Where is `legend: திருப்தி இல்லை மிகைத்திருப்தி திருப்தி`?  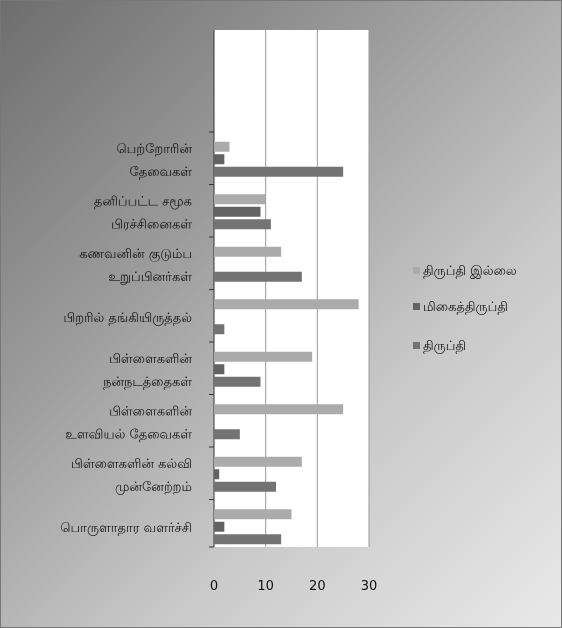
legend: திருப்தி இல்லை மிகைத்திருப்தி திருப்தி is located at coordinates (465, 309).